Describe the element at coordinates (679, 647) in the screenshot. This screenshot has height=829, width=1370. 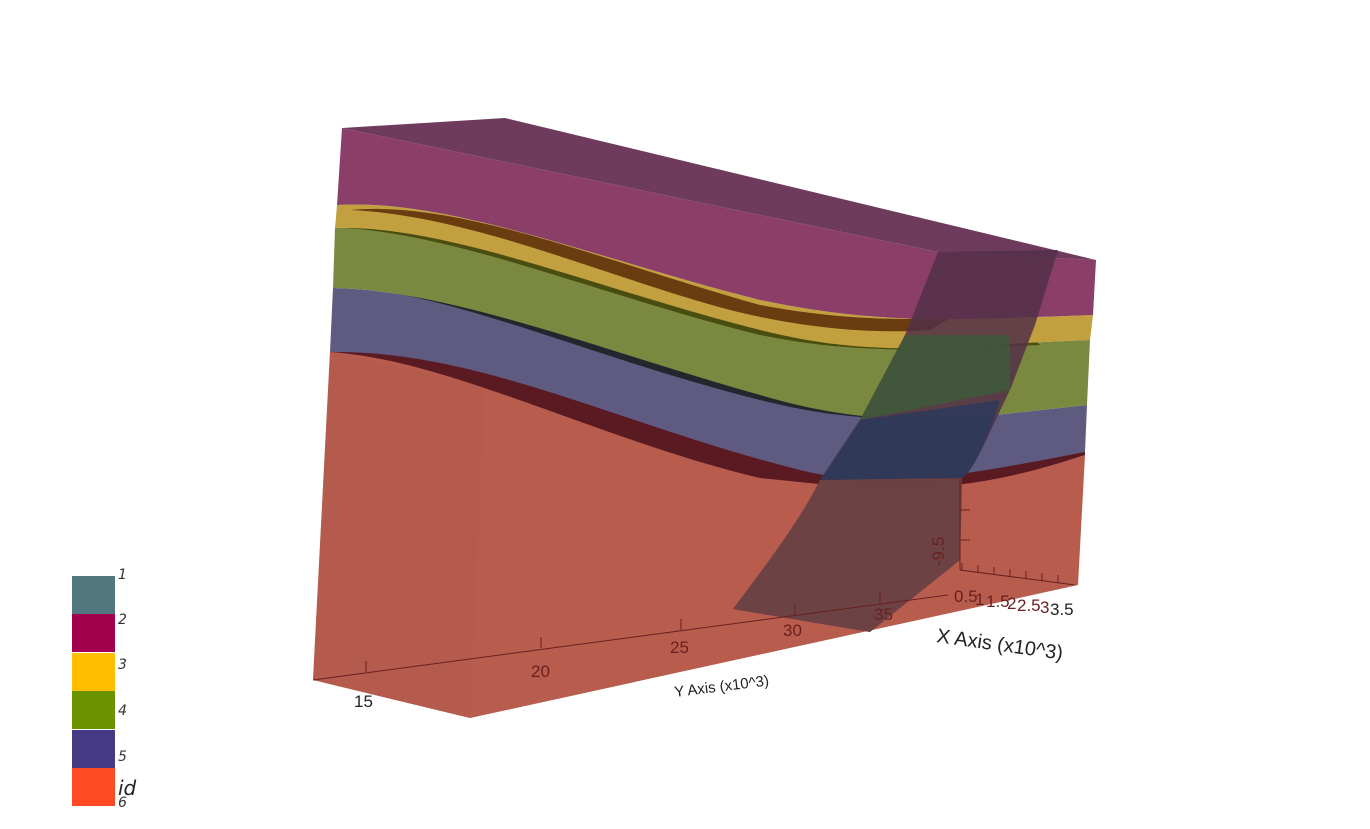
I see `y-tick-label: 25` at that location.